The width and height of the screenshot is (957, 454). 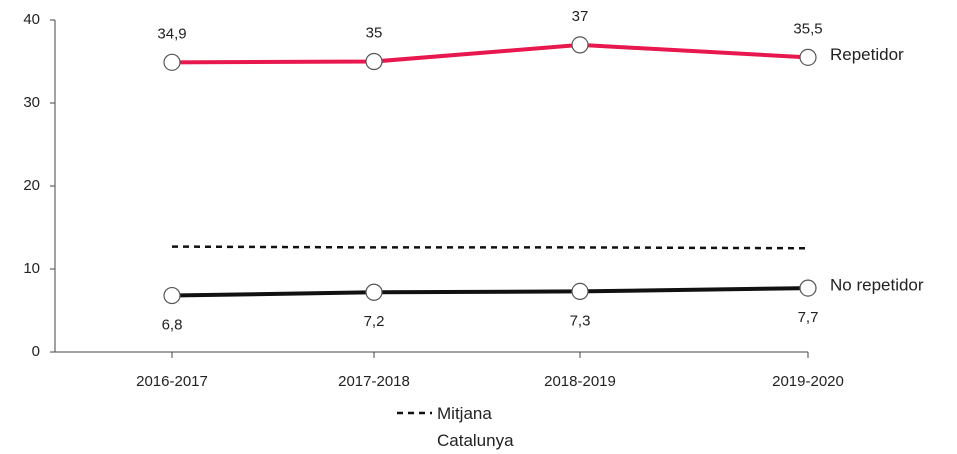 What do you see at coordinates (808, 381) in the screenshot?
I see `x-tick-label: 2019-2020` at bounding box center [808, 381].